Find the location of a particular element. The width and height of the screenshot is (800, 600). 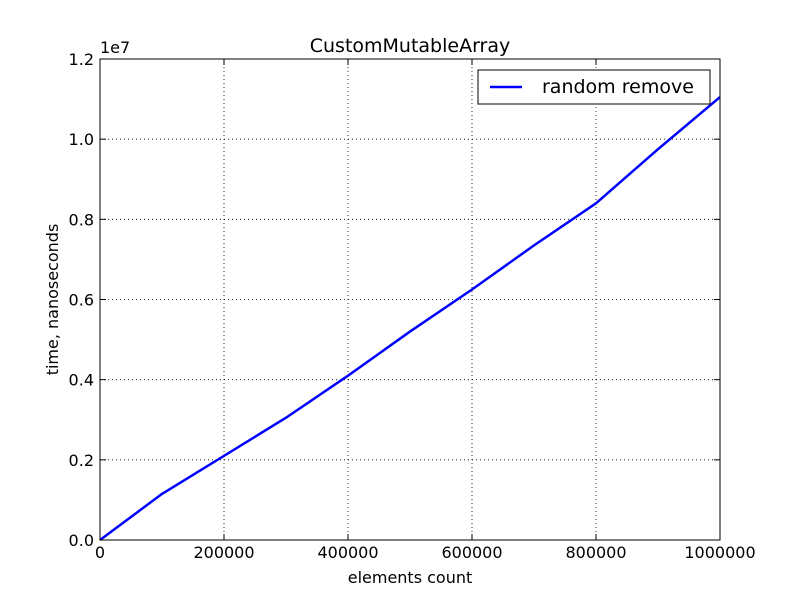

x-tick-label: 800000 is located at coordinates (595, 552).